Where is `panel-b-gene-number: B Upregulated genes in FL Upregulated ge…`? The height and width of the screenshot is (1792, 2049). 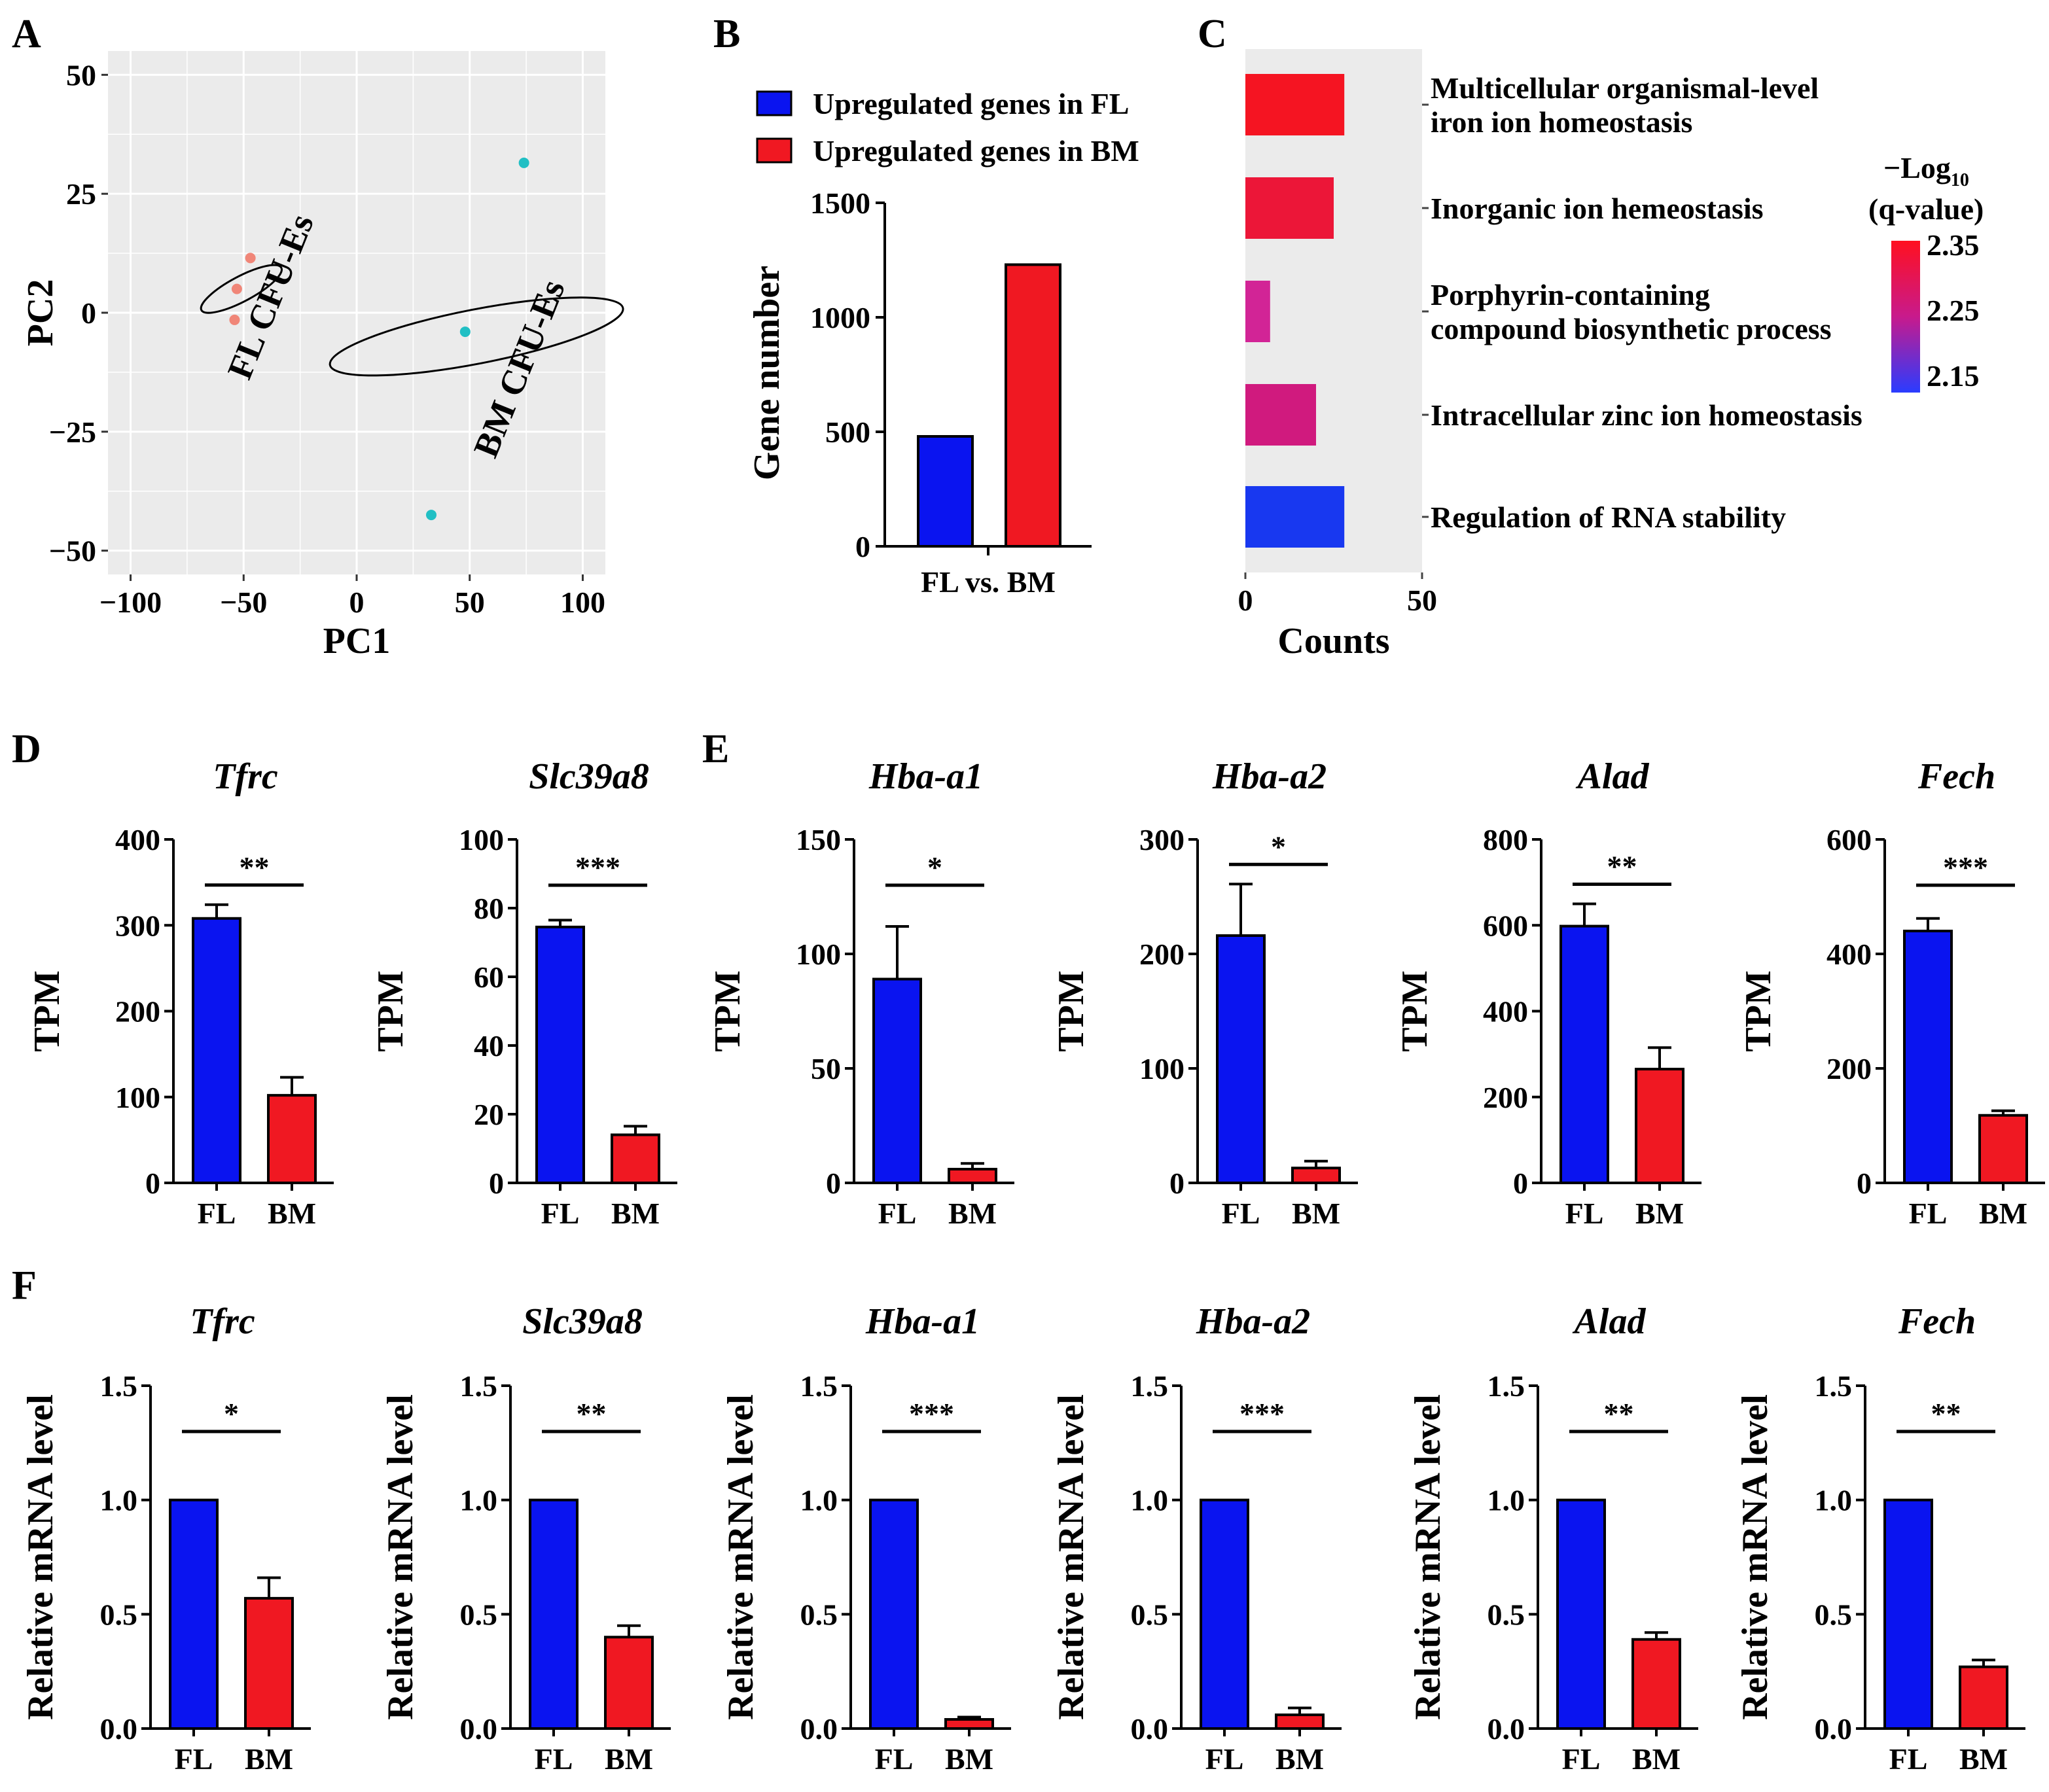
panel-b-gene-number: B Upregulated genes in FL Upregulated ge… is located at coordinates (926, 305).